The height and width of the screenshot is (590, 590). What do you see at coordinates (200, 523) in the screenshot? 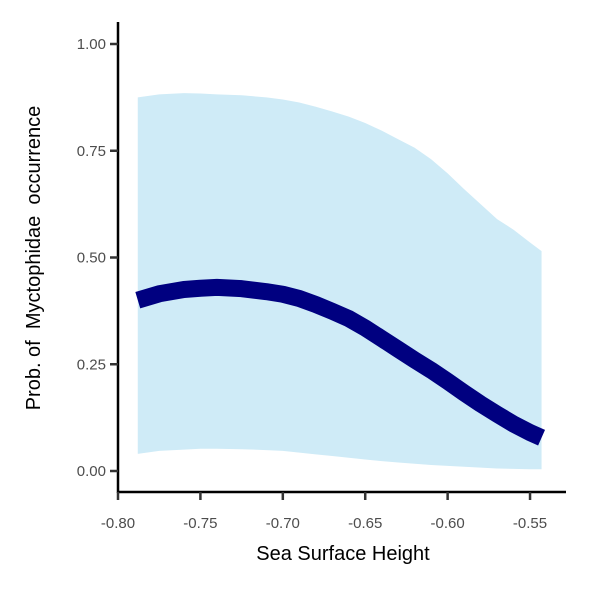
I see `x-tick-label: -0.75` at bounding box center [200, 523].